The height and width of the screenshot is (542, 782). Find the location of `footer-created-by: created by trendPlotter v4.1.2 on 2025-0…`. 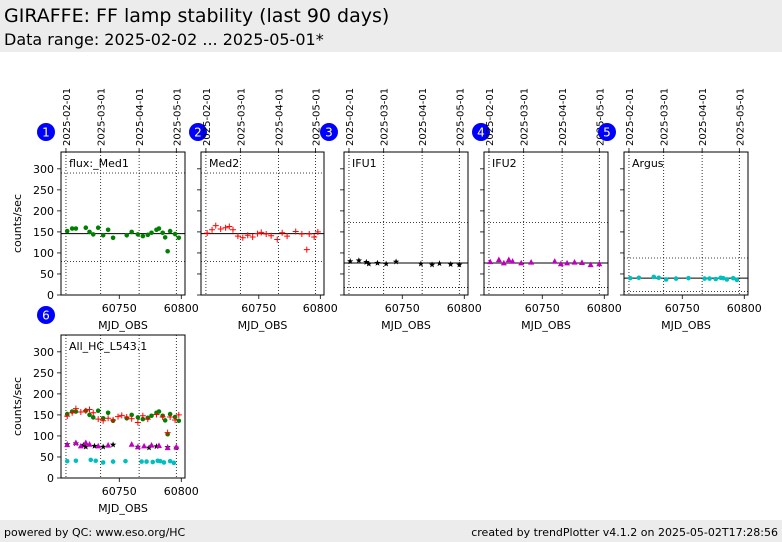

footer-created-by: created by trendPlotter v4.1.2 on 2025-0… is located at coordinates (624, 532).